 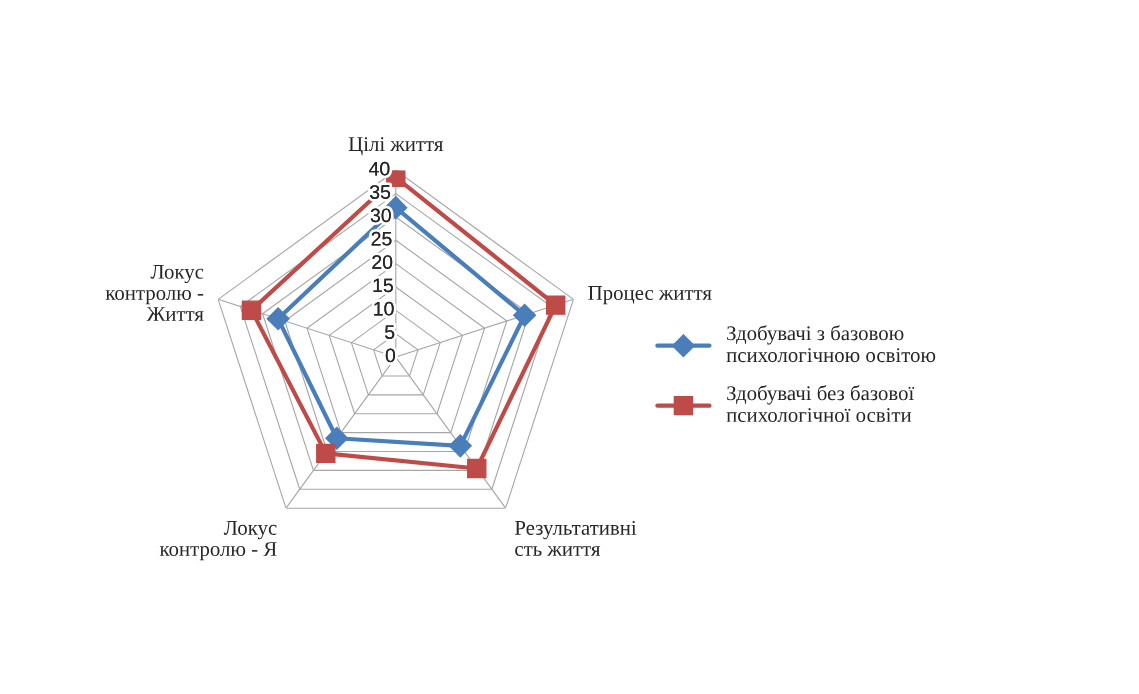 I want to click on legend-label: Здобувачі з базовою психологічною освітою, so click(x=831, y=344).